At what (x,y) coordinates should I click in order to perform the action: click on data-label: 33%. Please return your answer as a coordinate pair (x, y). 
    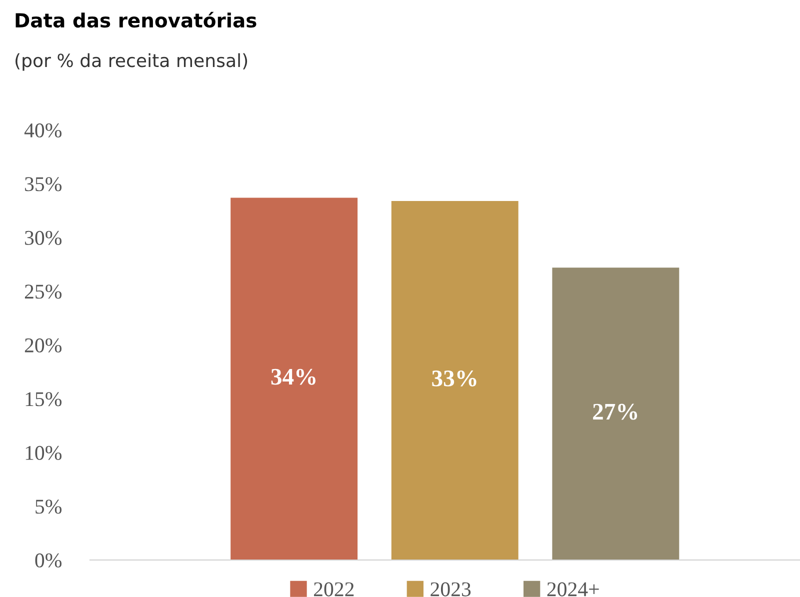
    Looking at the image, I should click on (454, 378).